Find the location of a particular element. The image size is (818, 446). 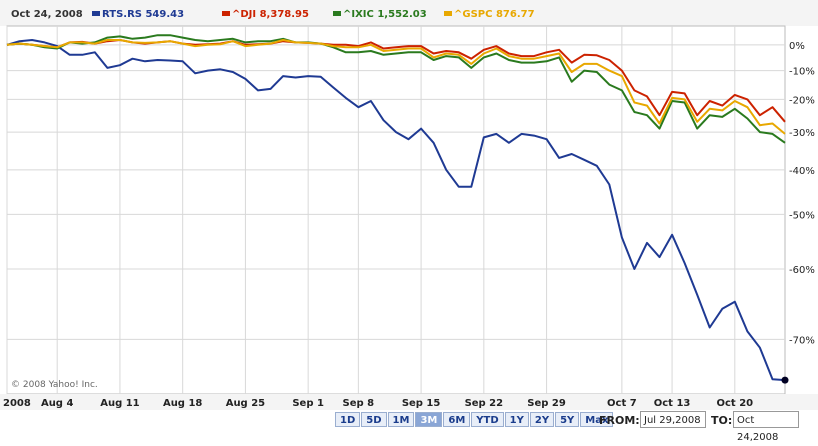

y-tick-label: -40% is located at coordinates (802, 171).